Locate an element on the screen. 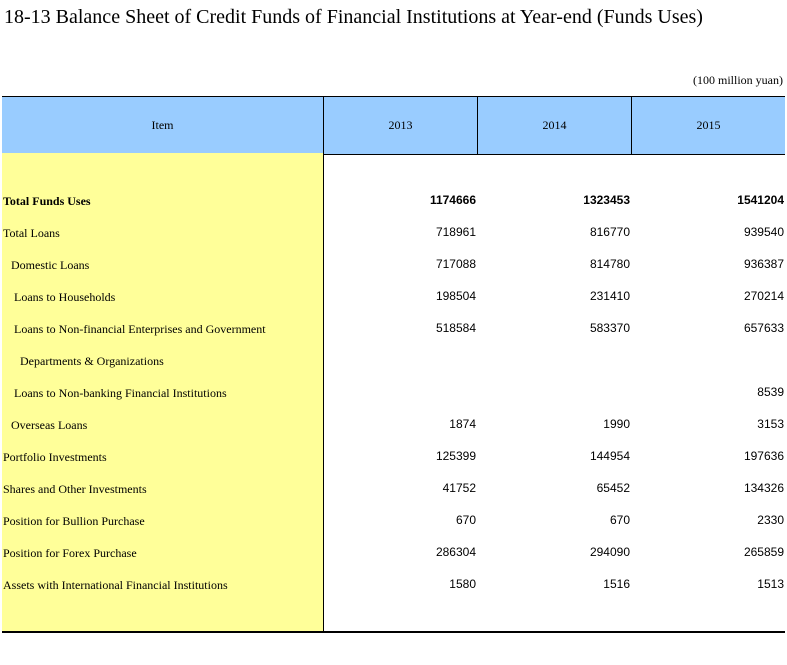  header-item: Item is located at coordinates (163, 125).